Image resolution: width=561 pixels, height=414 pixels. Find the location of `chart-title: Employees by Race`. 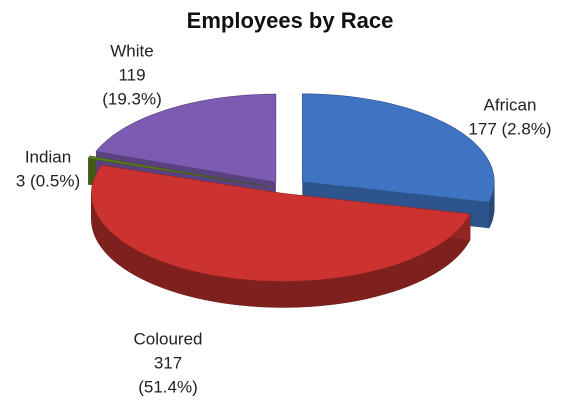

chart-title: Employees by Race is located at coordinates (290, 20).